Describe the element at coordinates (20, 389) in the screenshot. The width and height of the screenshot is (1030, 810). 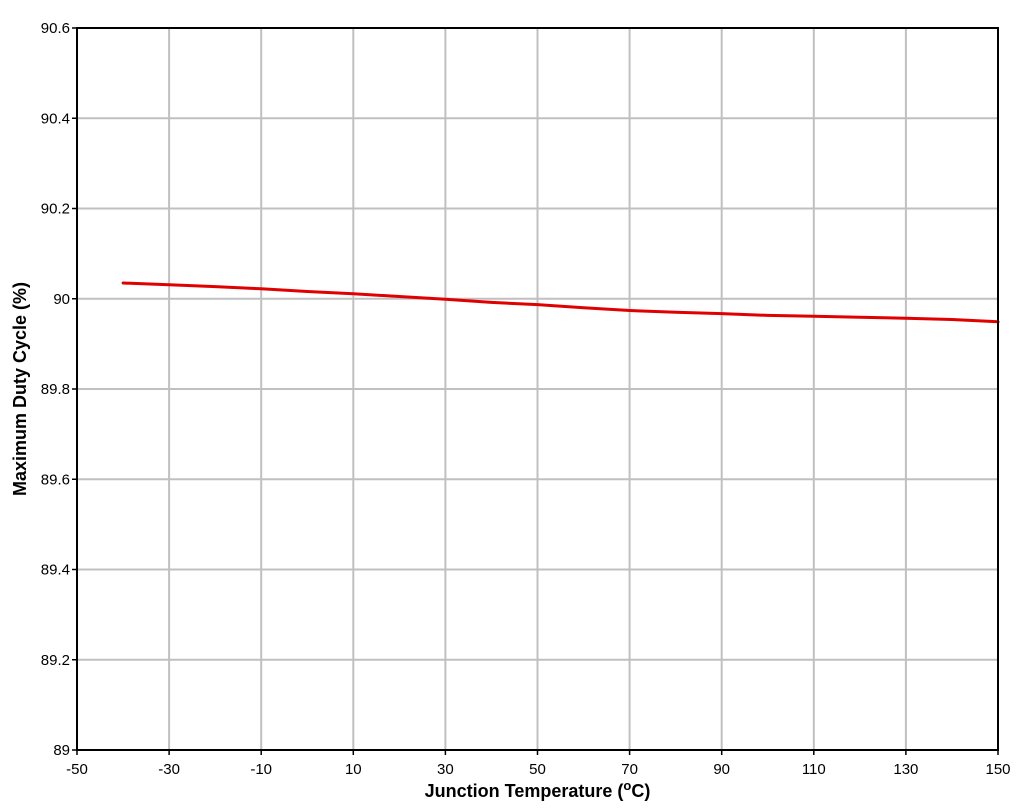
I see `y-axis-title: Maximum Duty Cycle (%)` at that location.